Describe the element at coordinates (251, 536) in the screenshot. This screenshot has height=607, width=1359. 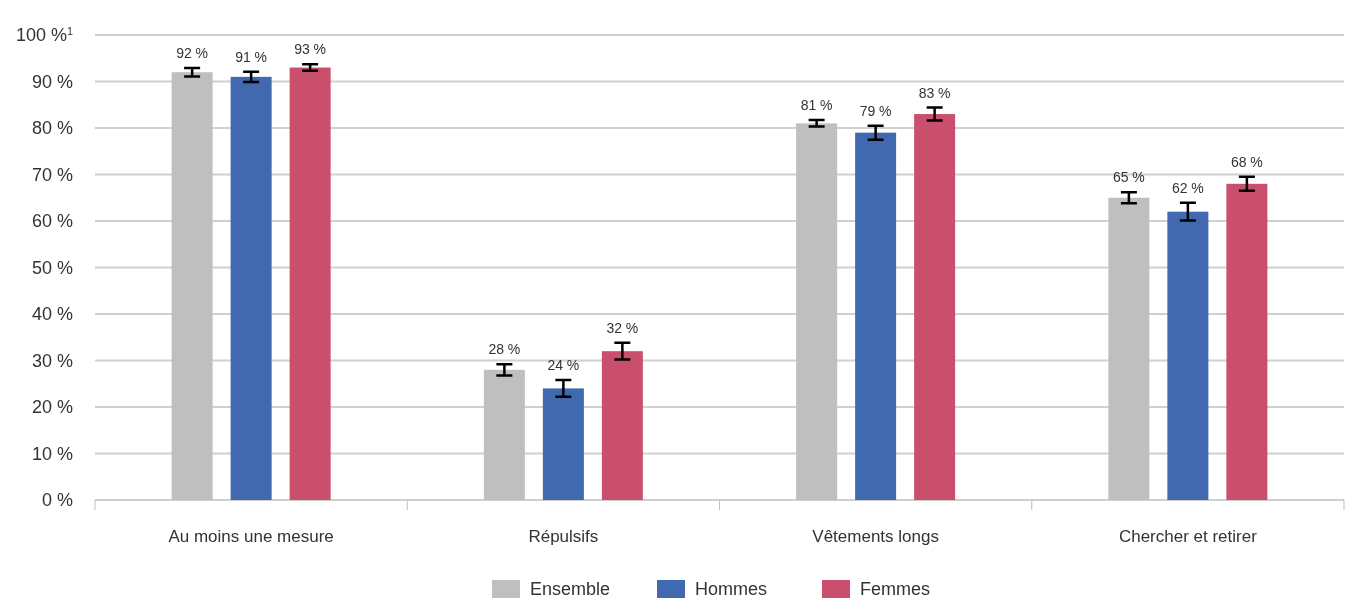
I see `x-tick-label: Au moins une mesure` at that location.